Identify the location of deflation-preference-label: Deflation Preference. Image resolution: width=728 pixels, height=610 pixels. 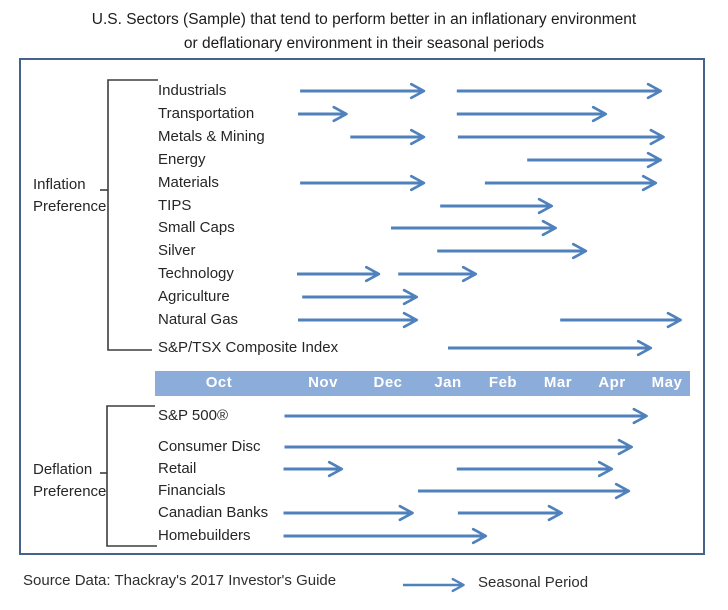
(69, 481).